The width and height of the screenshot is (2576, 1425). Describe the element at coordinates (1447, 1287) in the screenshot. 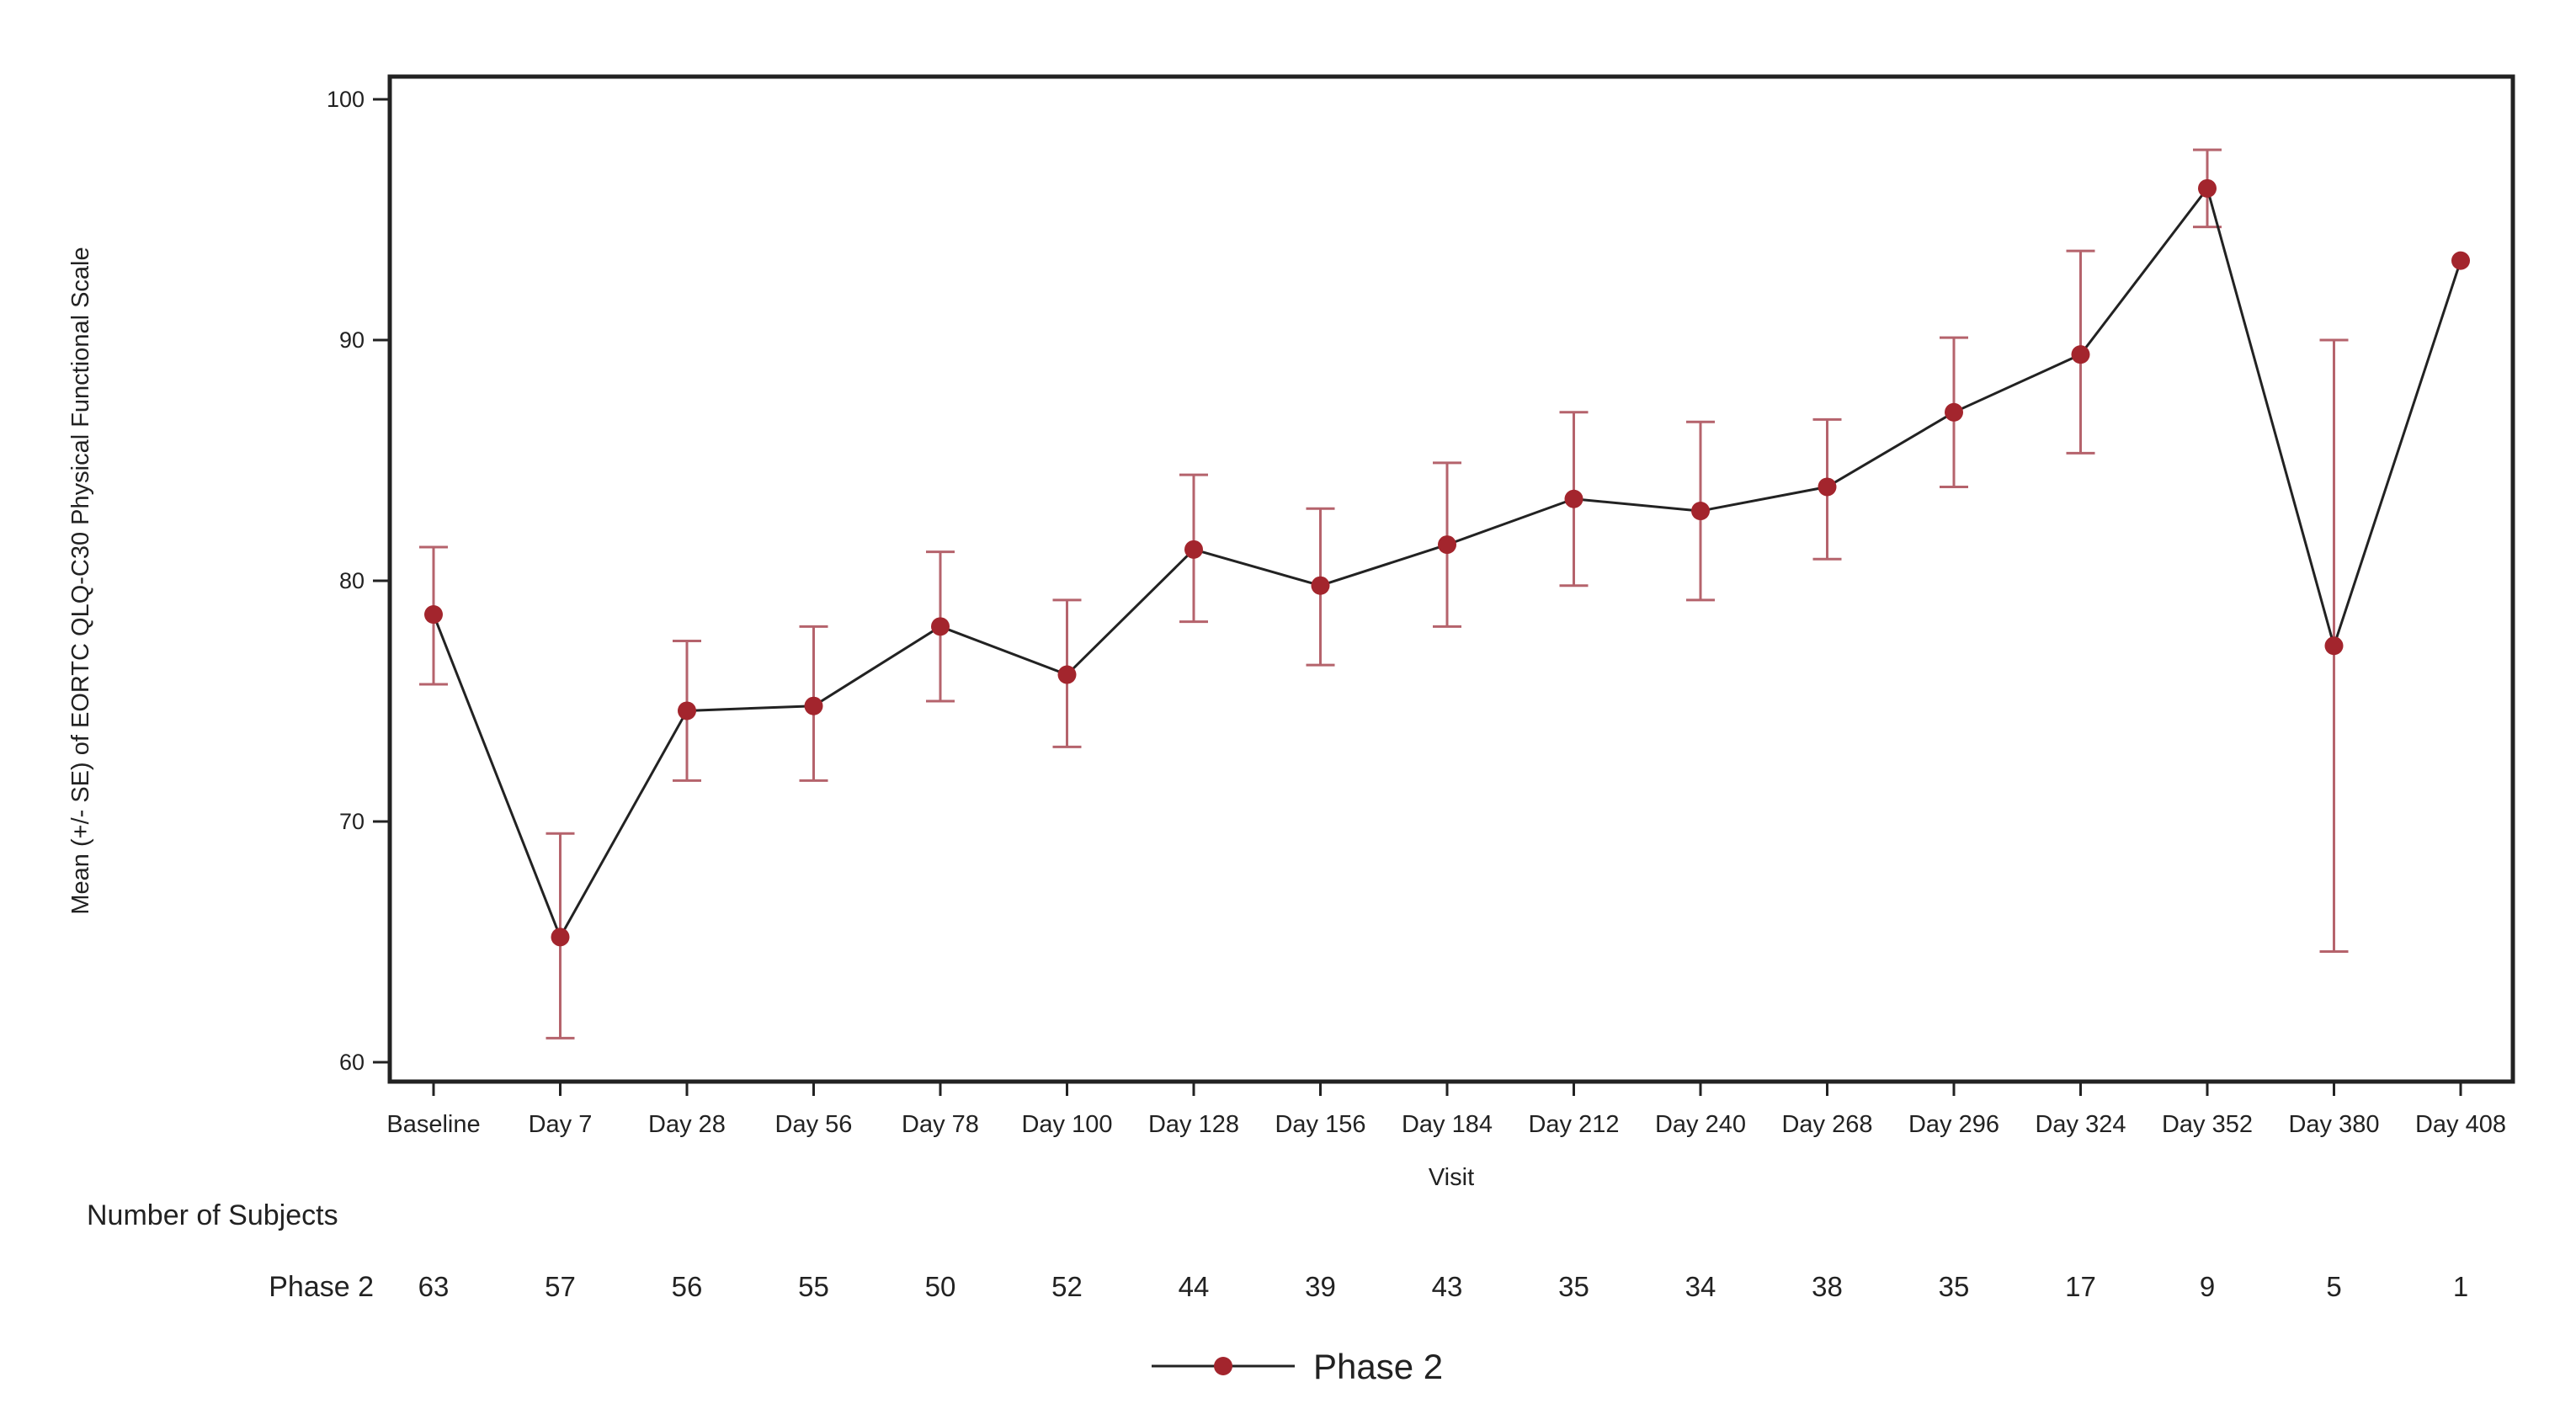

I see `subject-count: 43` at that location.